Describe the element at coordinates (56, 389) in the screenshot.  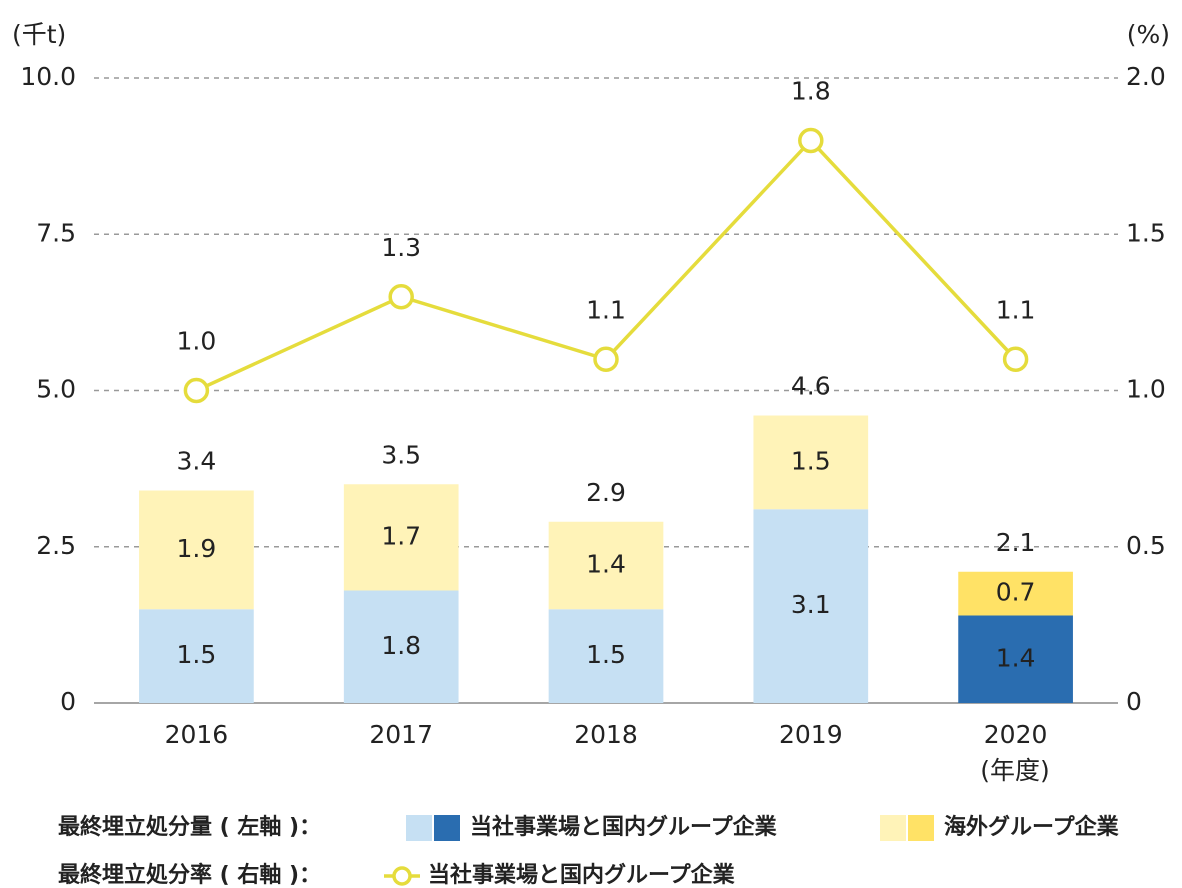
I see `y-tick-label: 5.0` at that location.